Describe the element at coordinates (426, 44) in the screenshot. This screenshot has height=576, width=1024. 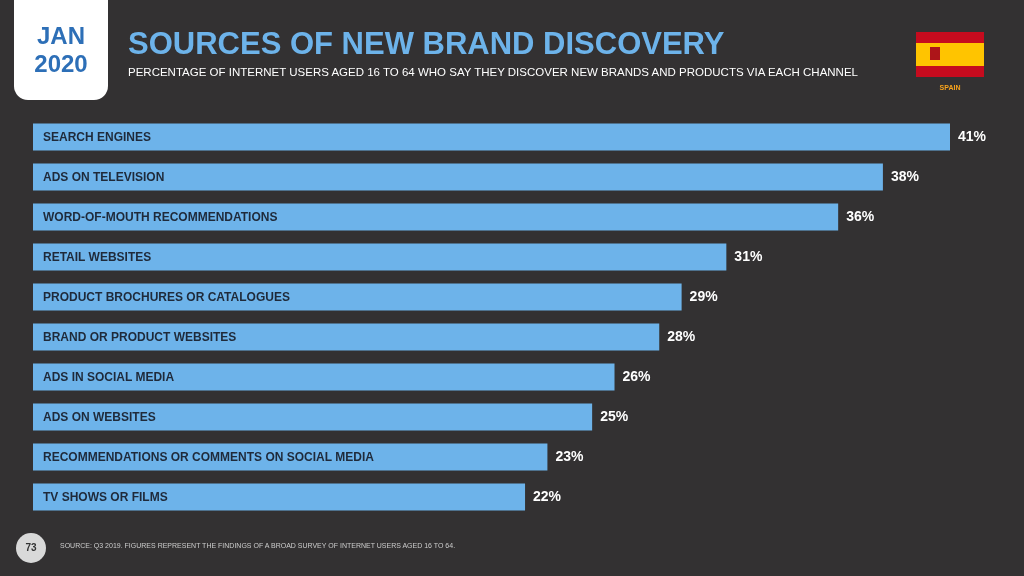
I see `chart-title: SOURCES OF NEW BRAND DISCOVERY` at that location.